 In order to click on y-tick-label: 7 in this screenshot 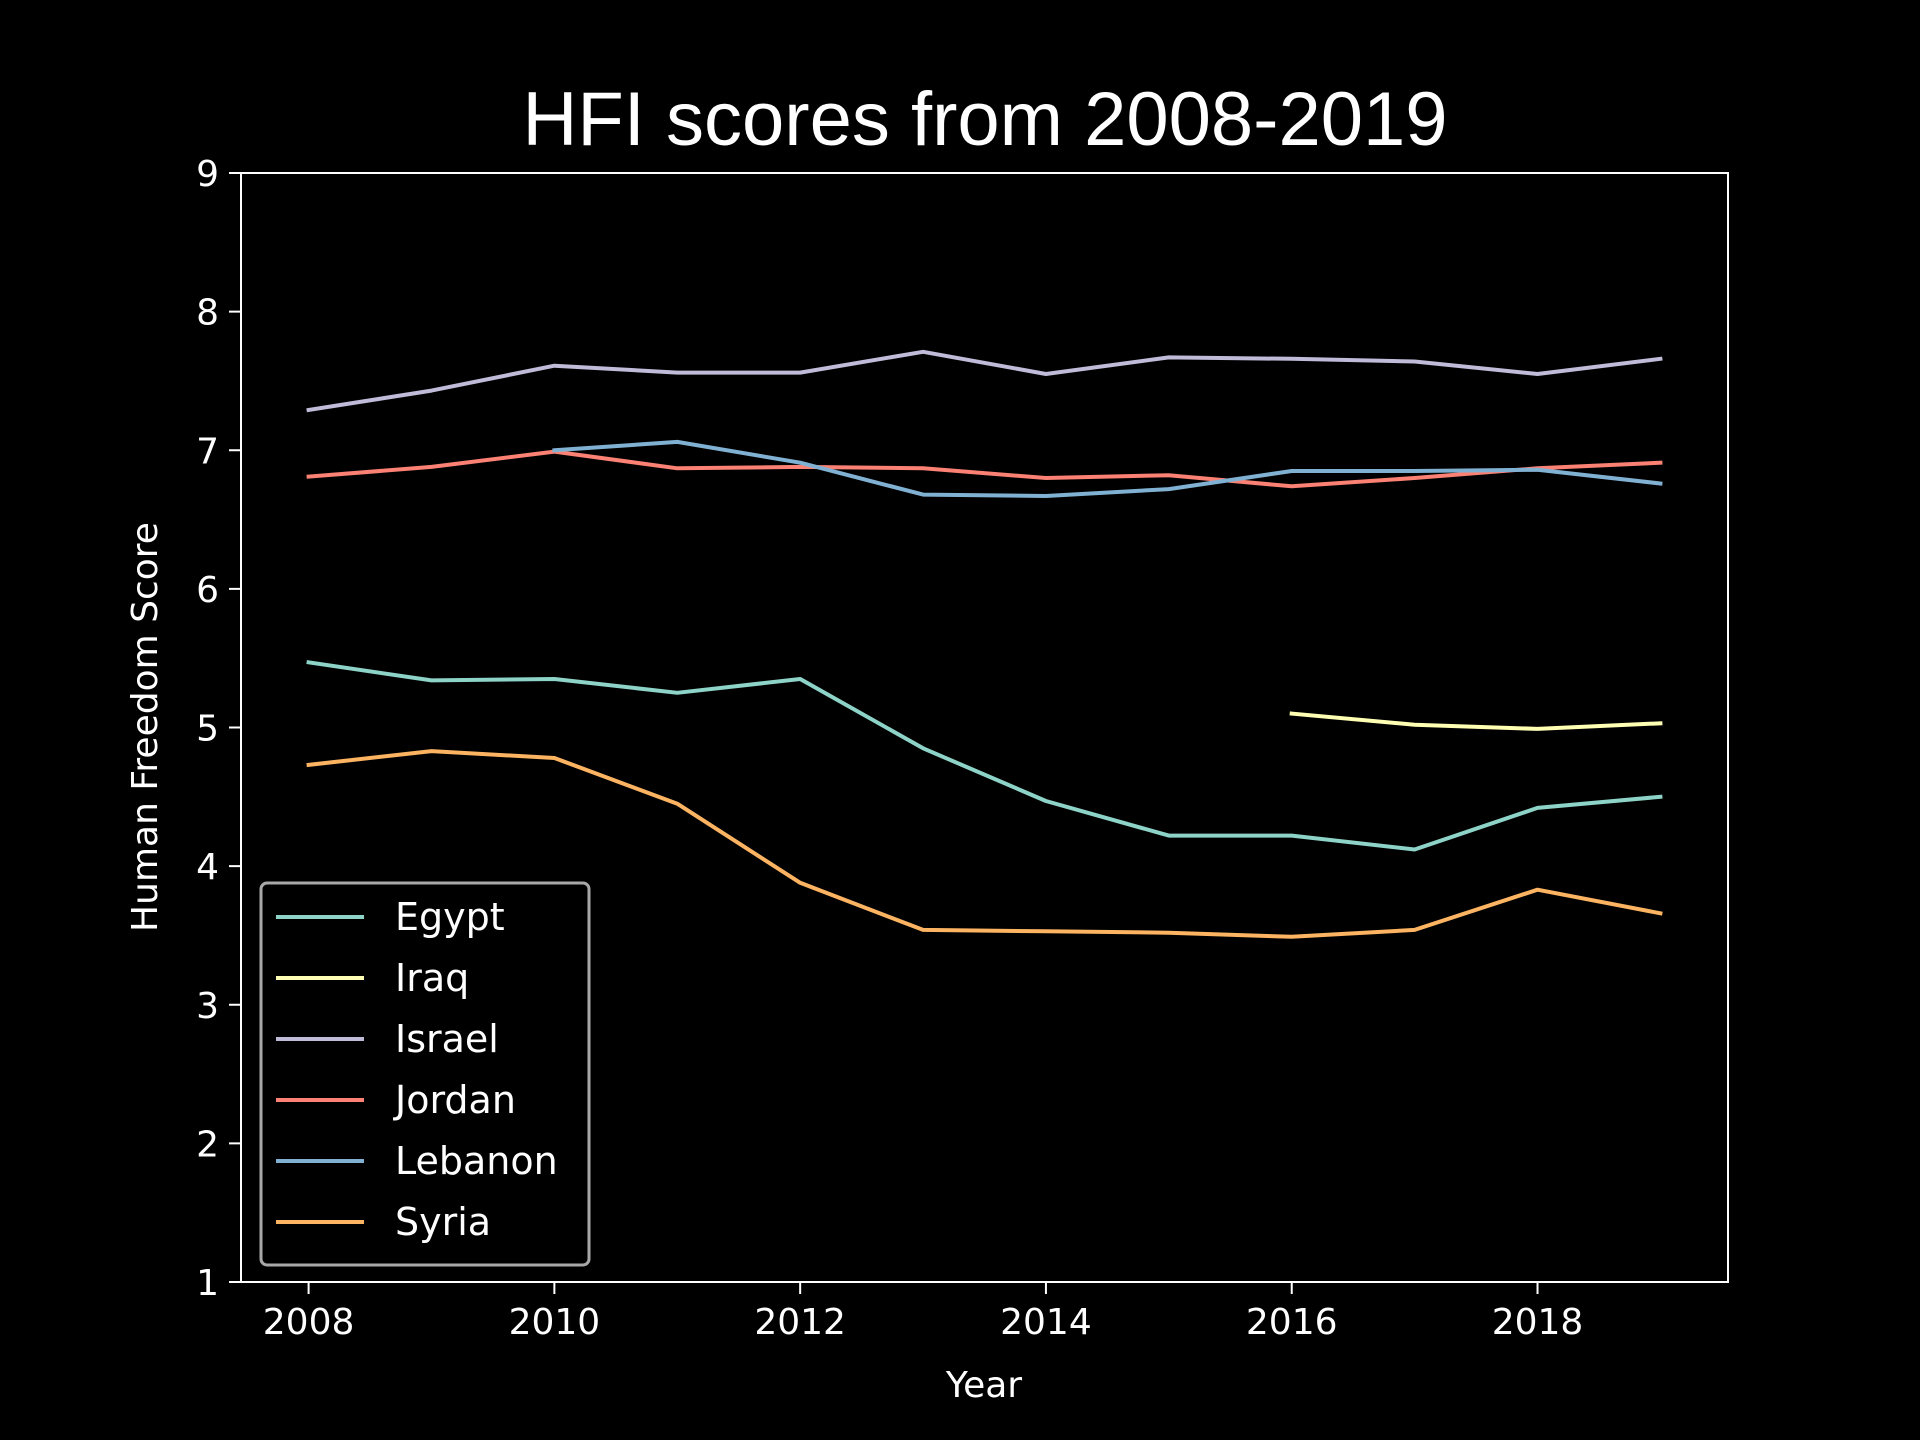, I will do `click(207, 451)`.